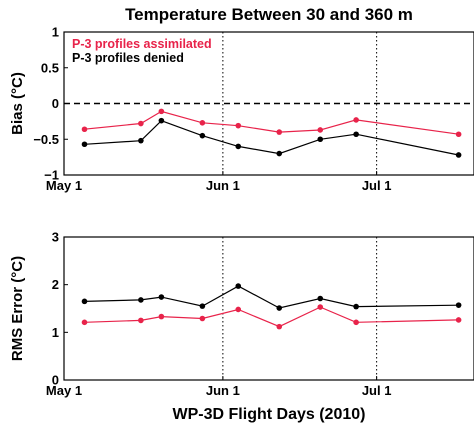  What do you see at coordinates (17, 103) in the screenshot?
I see `y-axis-label: Bias (°C)` at bounding box center [17, 103].